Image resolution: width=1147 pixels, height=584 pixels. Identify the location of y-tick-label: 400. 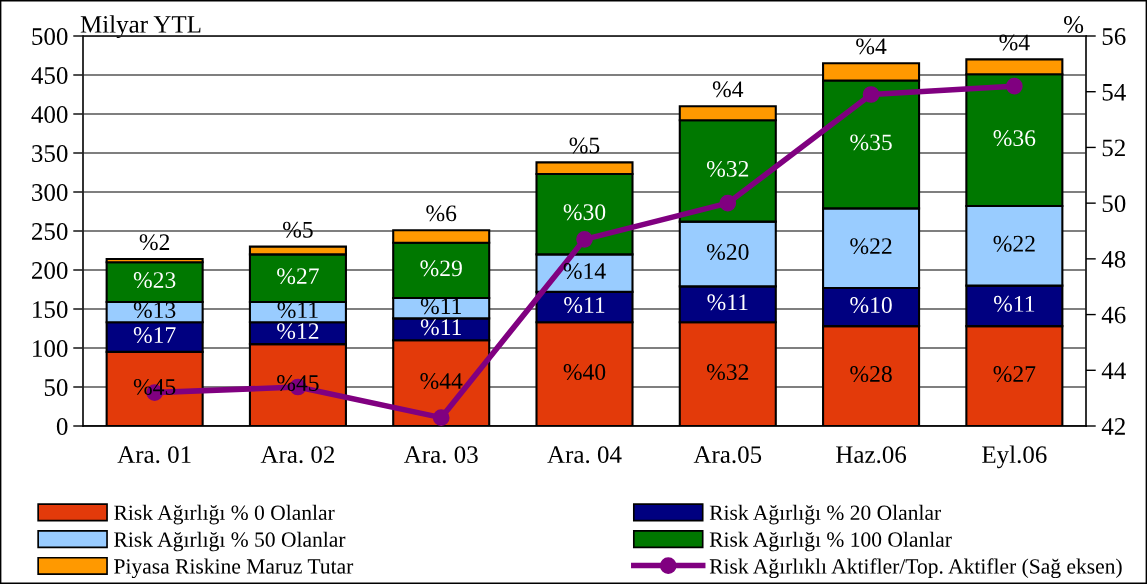
(49, 114).